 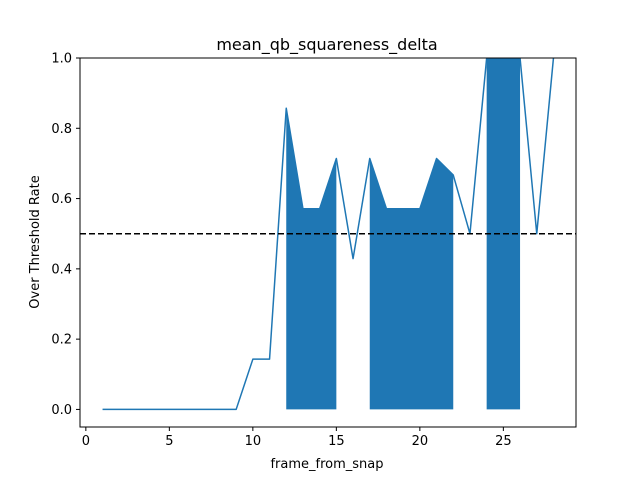 I want to click on x-tick-label: 0, so click(x=86, y=441).